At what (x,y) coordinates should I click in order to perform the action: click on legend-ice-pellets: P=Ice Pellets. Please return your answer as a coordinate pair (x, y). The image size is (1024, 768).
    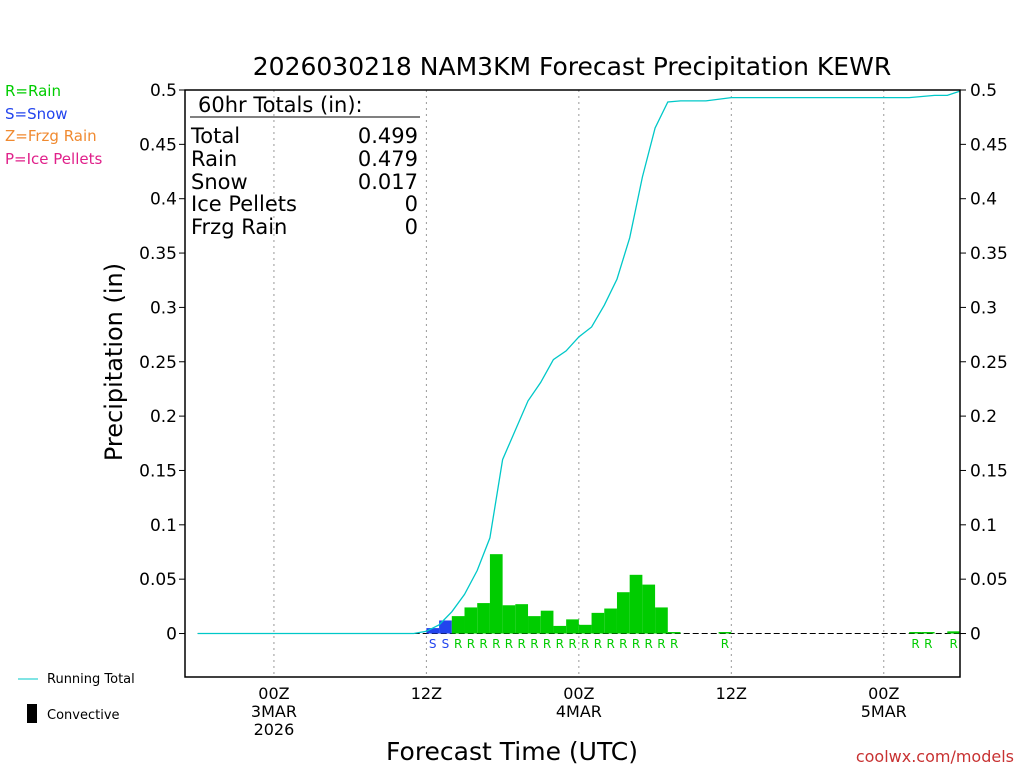
    Looking at the image, I should click on (53, 159).